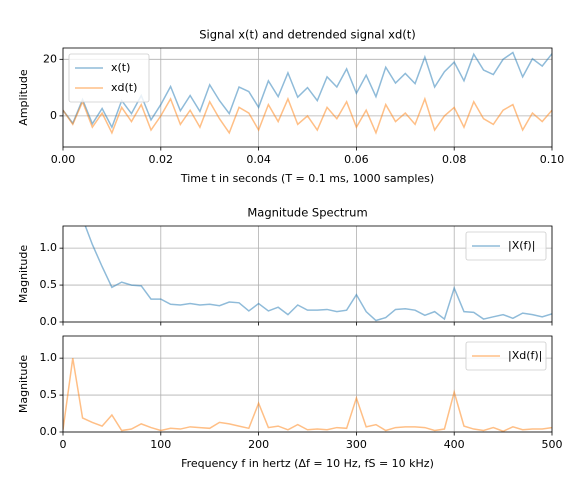 The width and height of the screenshot is (576, 480). I want to click on chart-title: Signal x(t) and detrended signal xd(t), so click(307, 35).